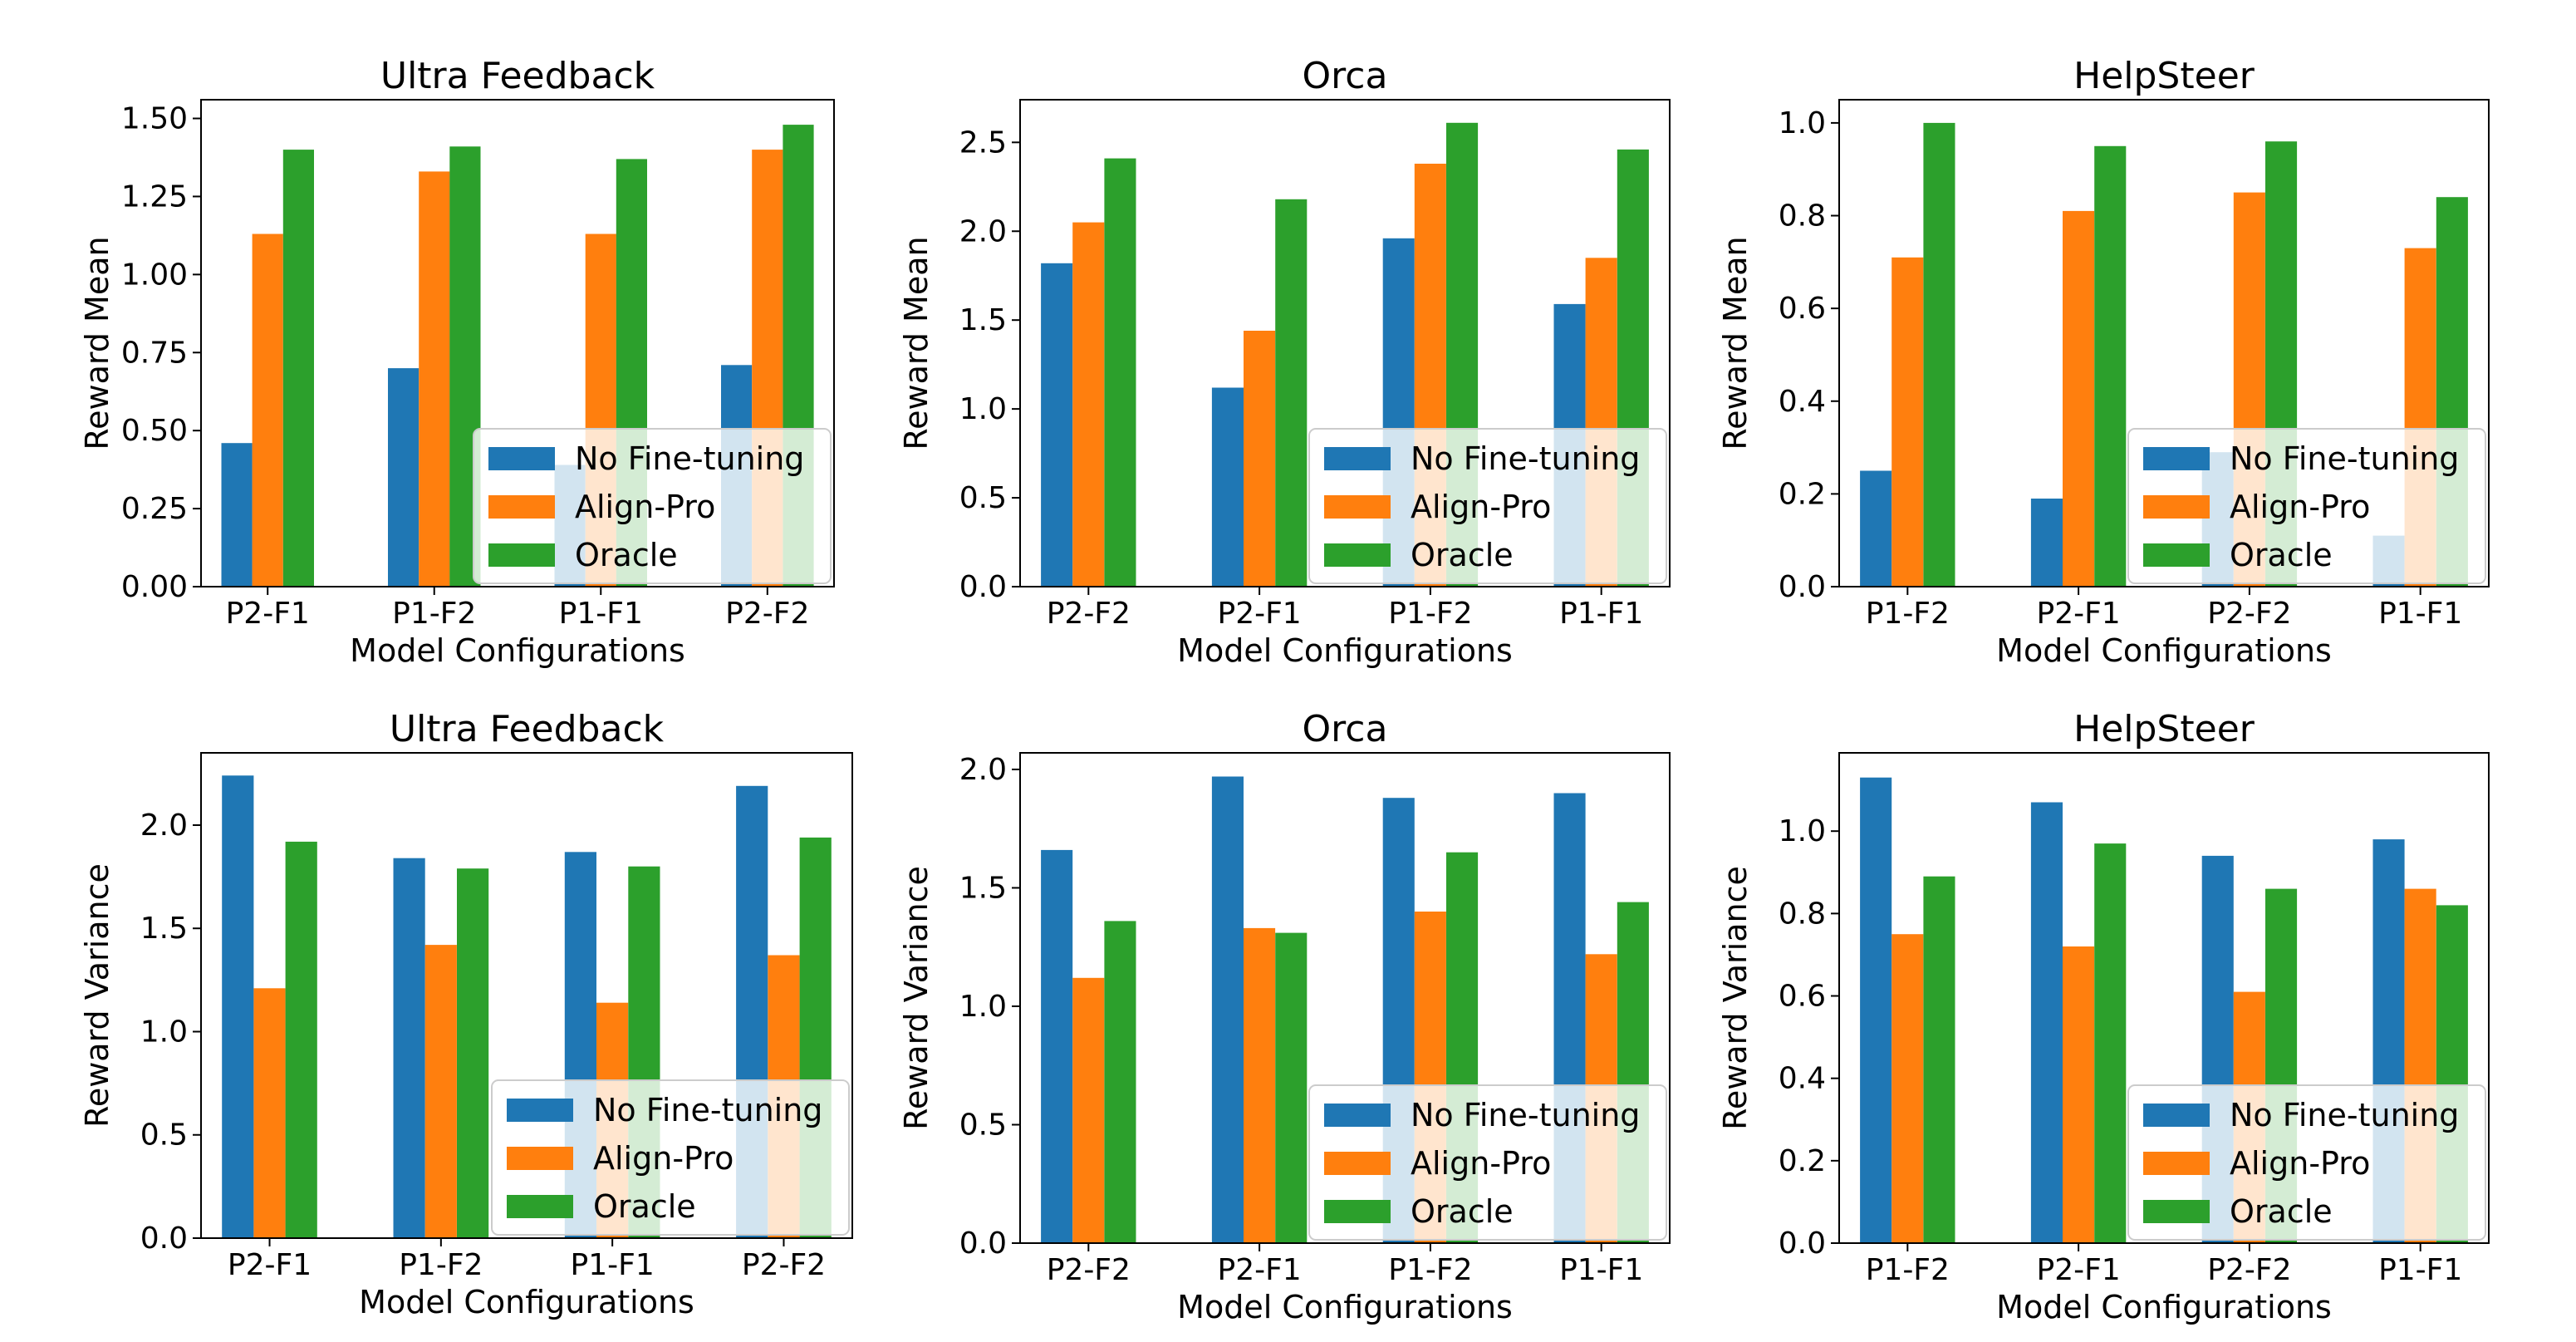 The height and width of the screenshot is (1342, 2576). What do you see at coordinates (154, 196) in the screenshot?
I see `y-tick-label: 1.25` at bounding box center [154, 196].